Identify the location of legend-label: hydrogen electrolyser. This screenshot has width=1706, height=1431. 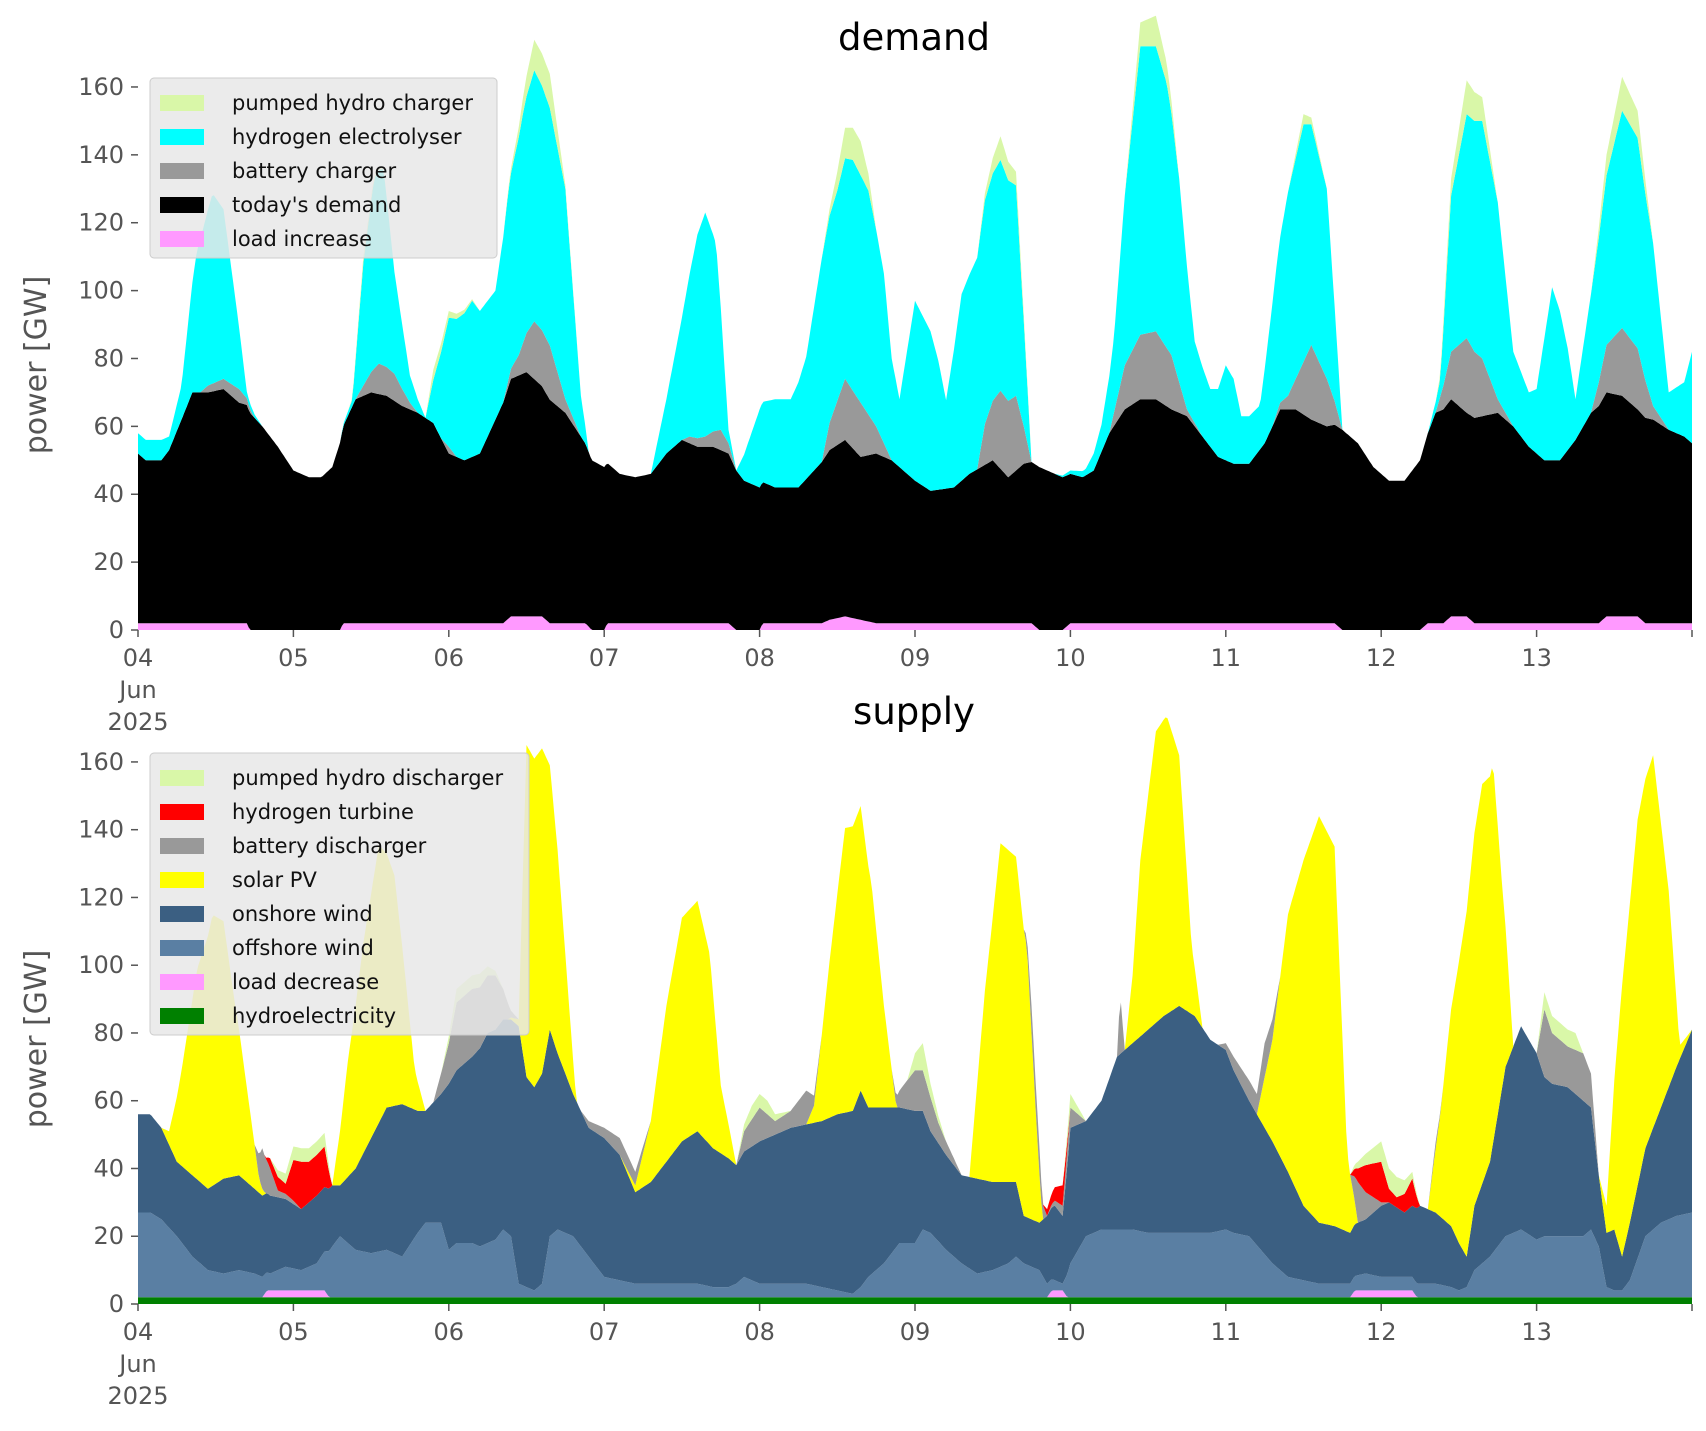
(347, 137).